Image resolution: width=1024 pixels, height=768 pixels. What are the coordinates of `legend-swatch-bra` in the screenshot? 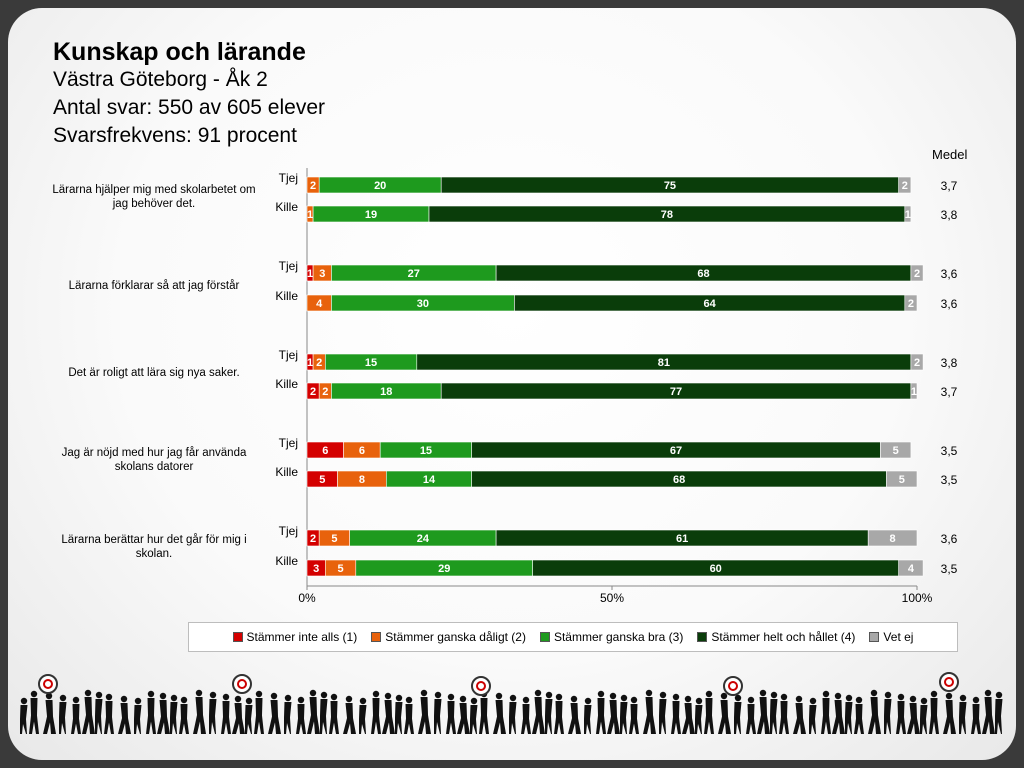 It's located at (544, 637).